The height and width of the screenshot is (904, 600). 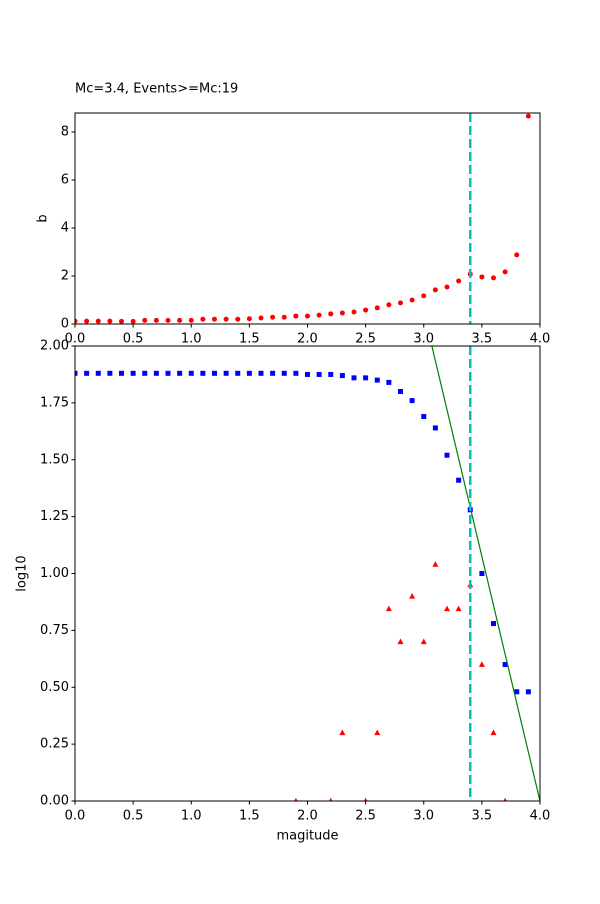 I want to click on y-tick-label: 0.25, so click(x=54, y=744).